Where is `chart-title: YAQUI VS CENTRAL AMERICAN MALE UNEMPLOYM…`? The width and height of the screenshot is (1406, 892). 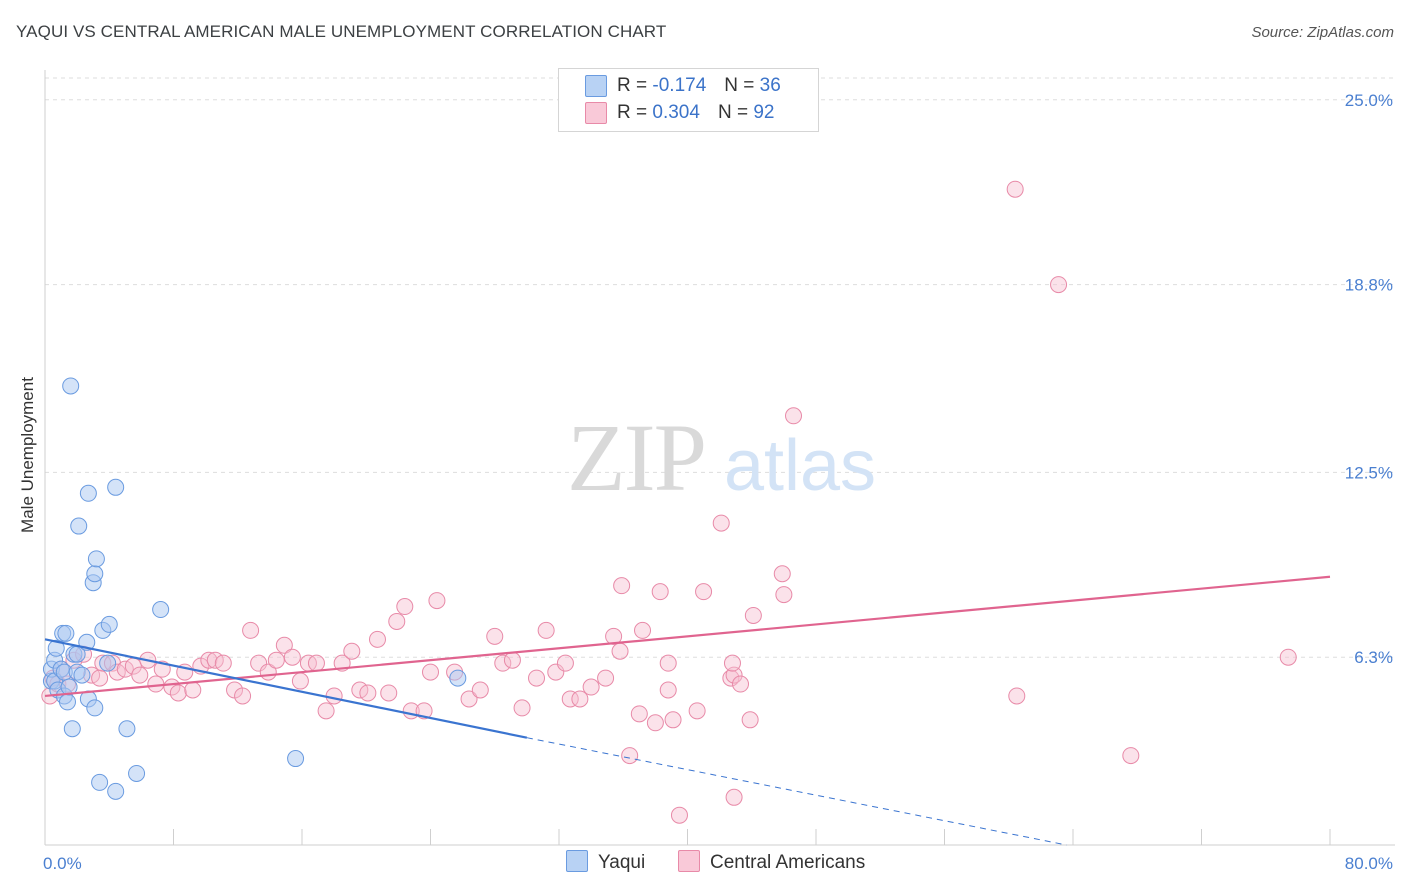
chart-title: YAQUI VS CENTRAL AMERICAN MALE UNEMPLOYM… is located at coordinates (341, 31).